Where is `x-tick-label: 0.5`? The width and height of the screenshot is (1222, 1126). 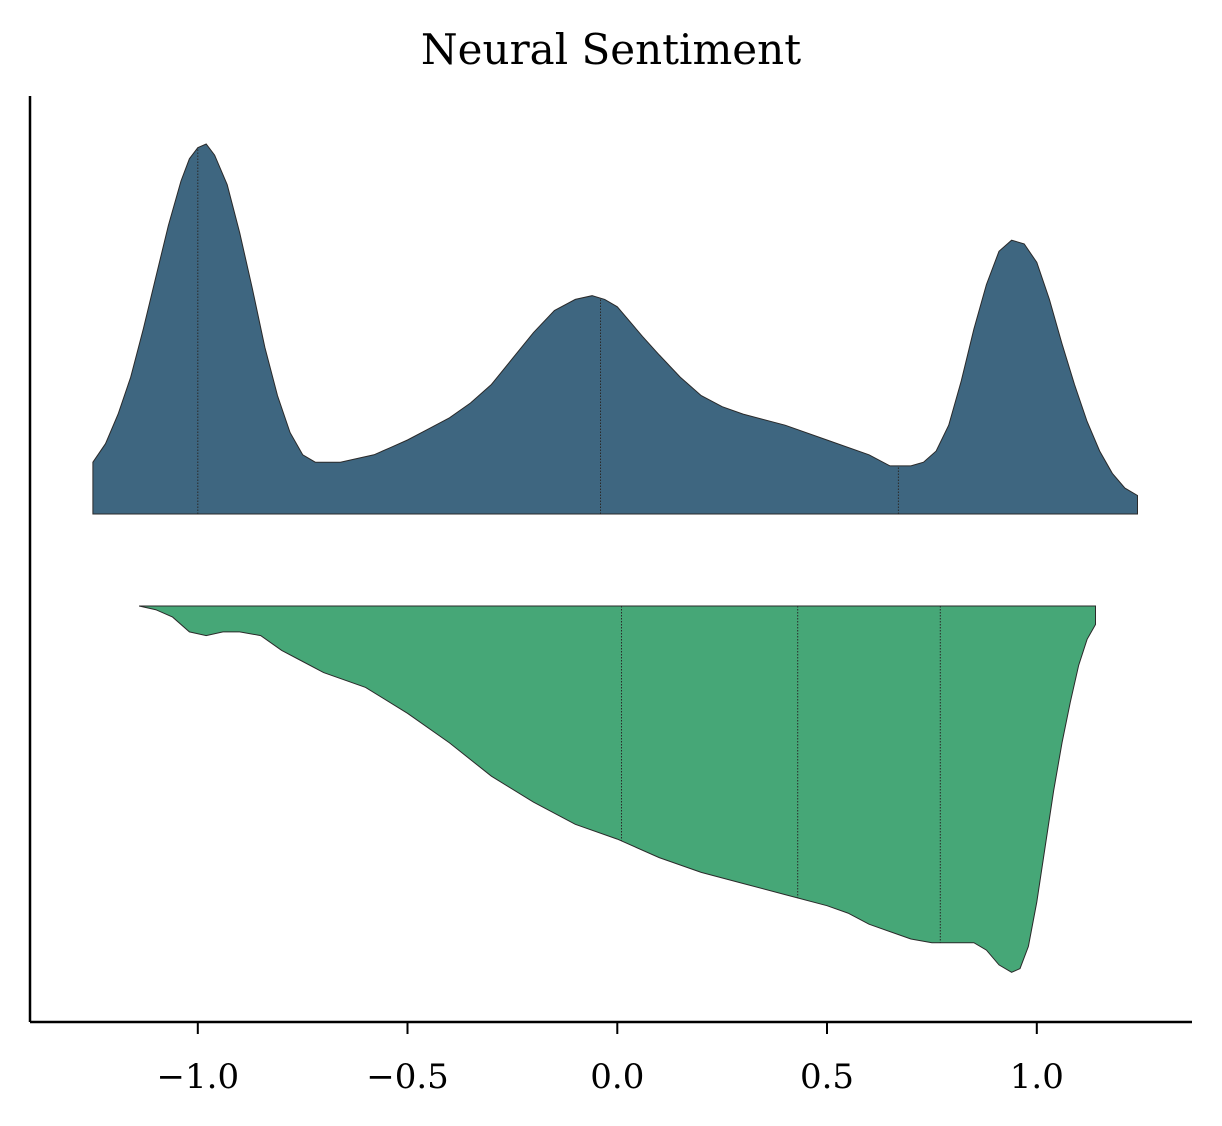
x-tick-label: 0.5 is located at coordinates (827, 1077).